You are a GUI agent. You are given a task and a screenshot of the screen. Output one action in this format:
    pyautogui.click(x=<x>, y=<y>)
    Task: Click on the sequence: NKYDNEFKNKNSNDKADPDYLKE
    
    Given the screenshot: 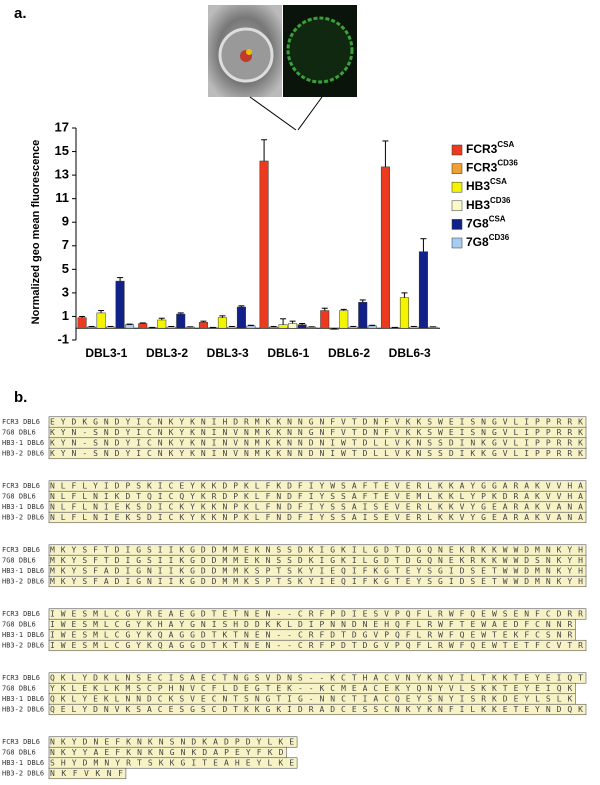 What is the action you would take?
    pyautogui.click(x=172, y=742)
    